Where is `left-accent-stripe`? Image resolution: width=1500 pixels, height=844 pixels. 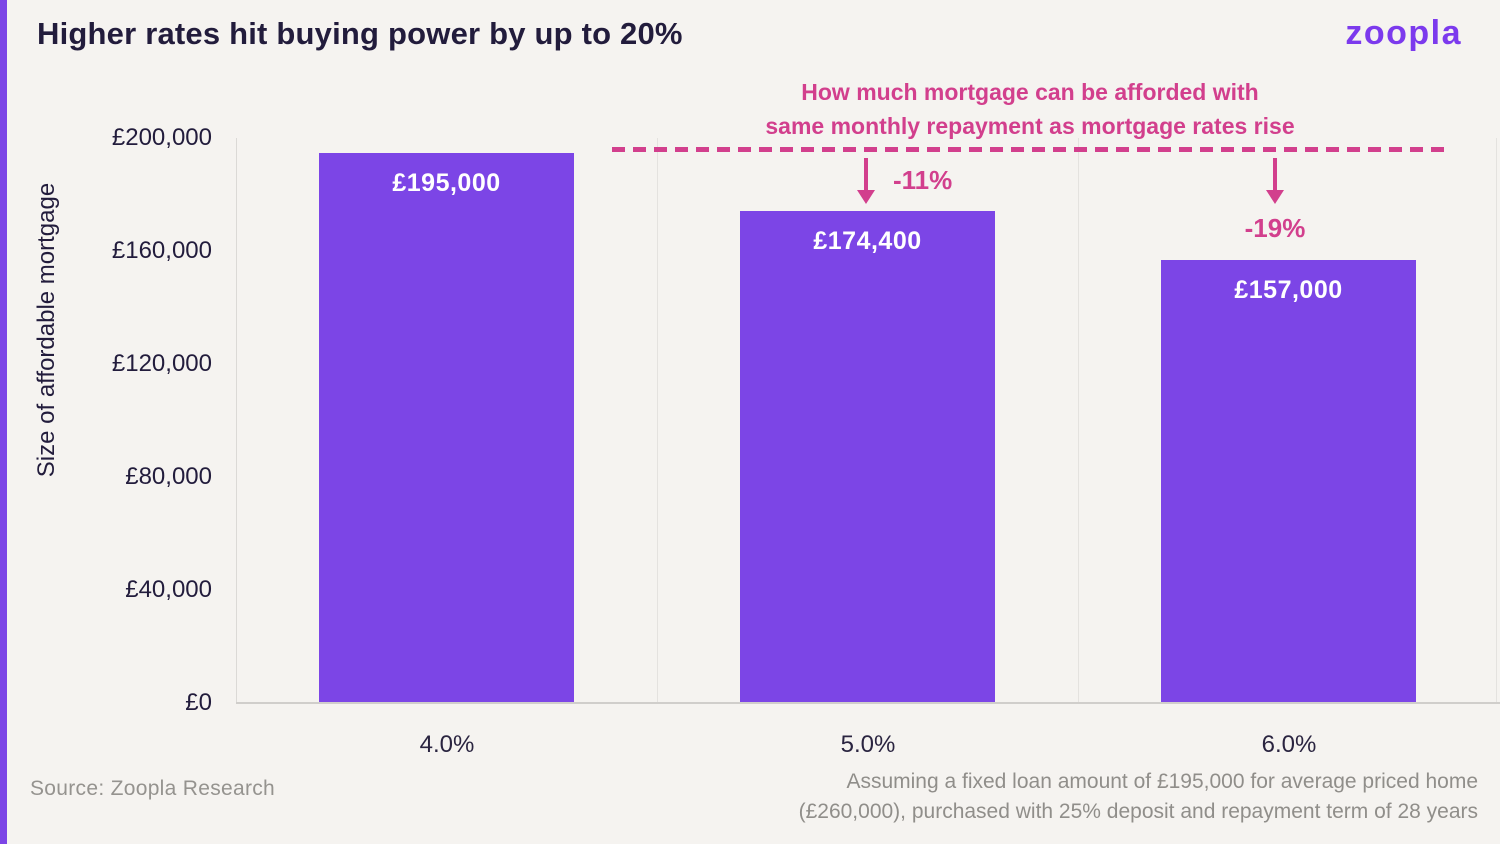 left-accent-stripe is located at coordinates (3, 422).